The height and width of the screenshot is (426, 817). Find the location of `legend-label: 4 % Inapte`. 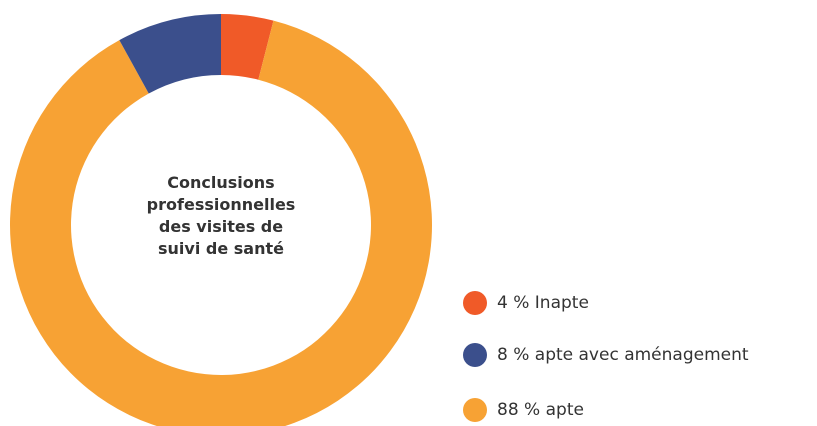

legend-label: 4 % Inapte is located at coordinates (543, 303).